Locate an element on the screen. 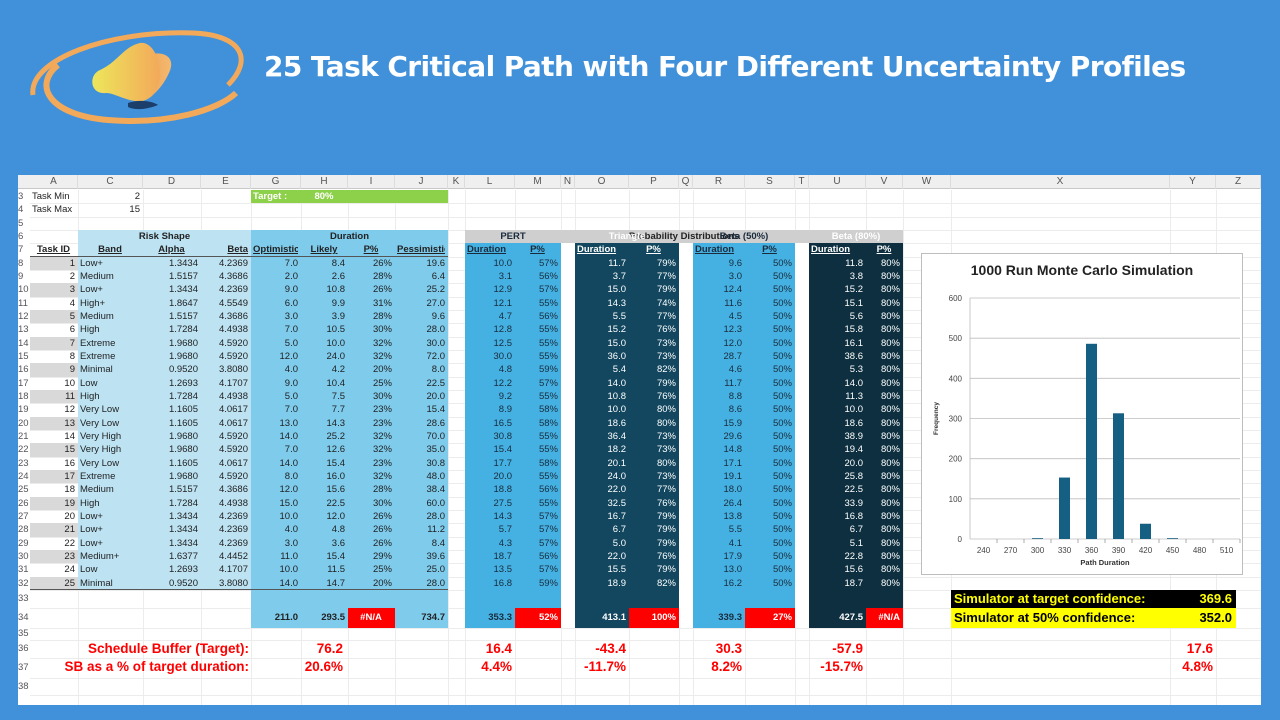 The width and height of the screenshot is (1280, 720). task-id: 22 is located at coordinates (69, 543).